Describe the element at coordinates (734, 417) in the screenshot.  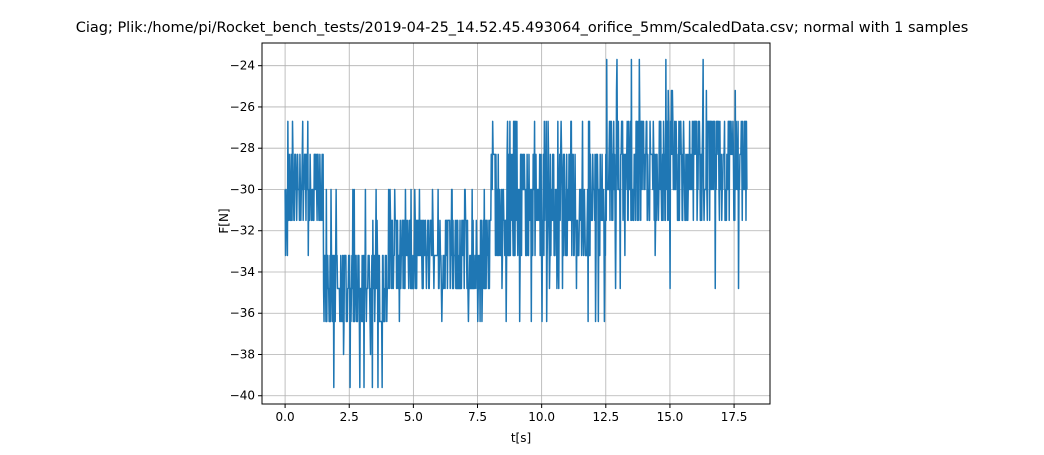
I see `x-tick-label: 17.5` at that location.